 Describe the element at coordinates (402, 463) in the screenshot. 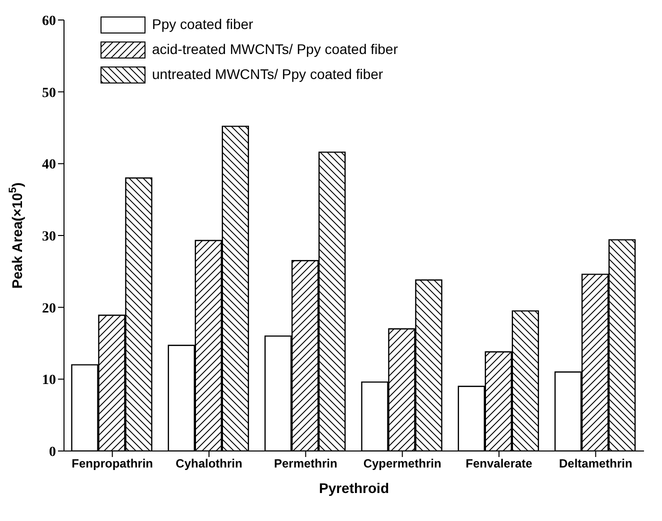

I see `x-tick-label: Cypermethrin` at that location.